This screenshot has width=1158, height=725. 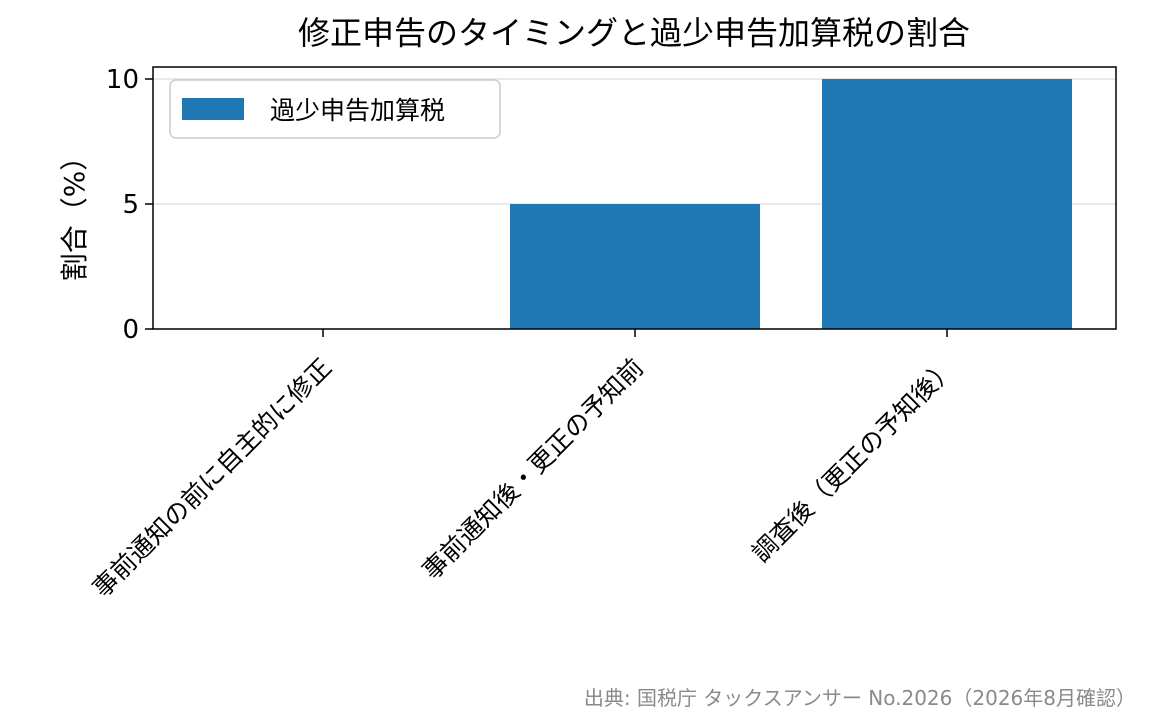 I want to click on y-ticks: 0 5 10, so click(x=129, y=205).